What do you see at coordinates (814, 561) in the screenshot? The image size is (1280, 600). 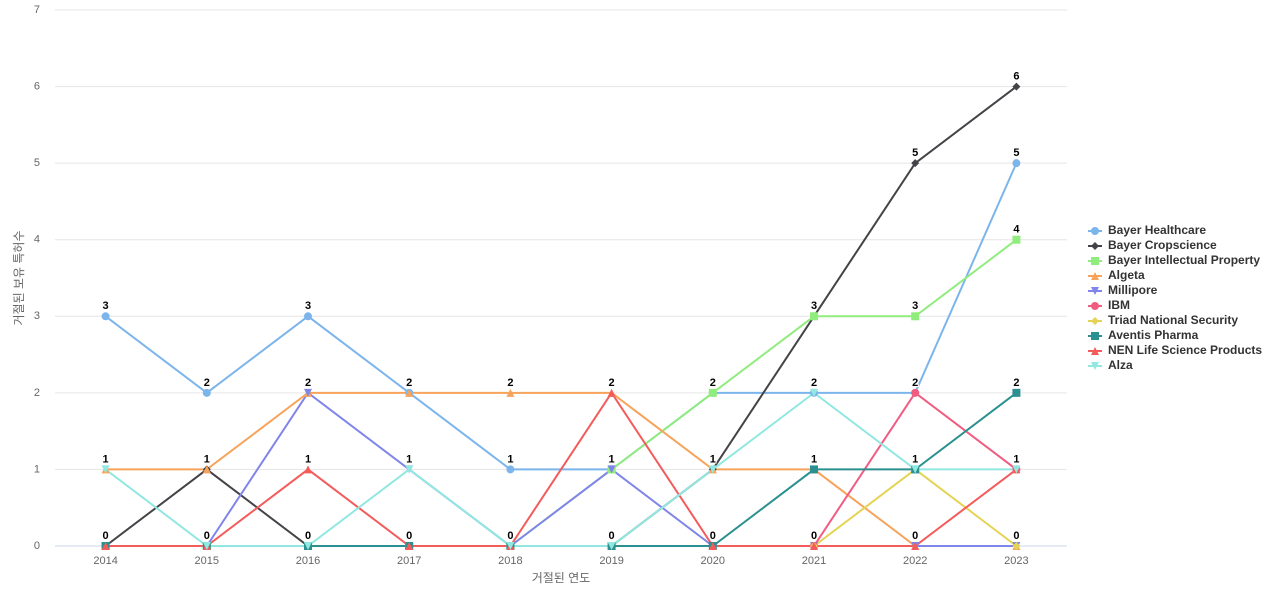 I see `x-tick-label: 2021` at bounding box center [814, 561].